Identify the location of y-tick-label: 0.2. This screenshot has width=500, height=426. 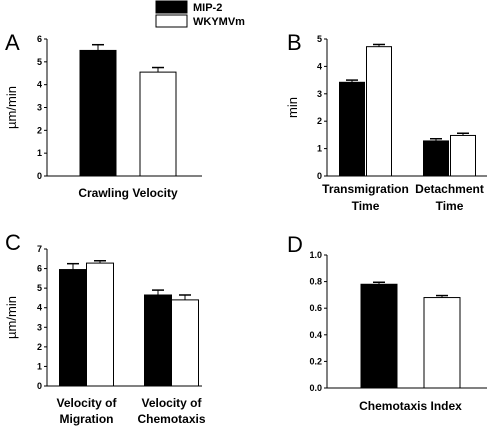
(315, 361).